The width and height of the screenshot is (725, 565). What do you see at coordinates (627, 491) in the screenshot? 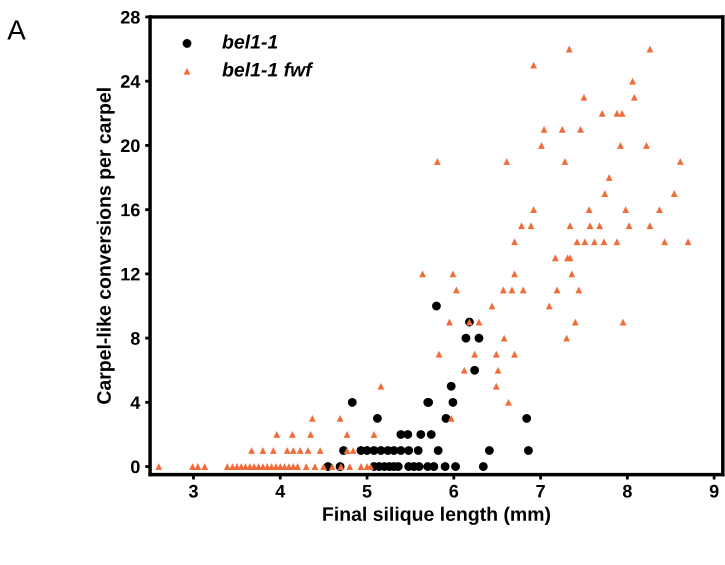
I see `x-tick-label: 8` at bounding box center [627, 491].